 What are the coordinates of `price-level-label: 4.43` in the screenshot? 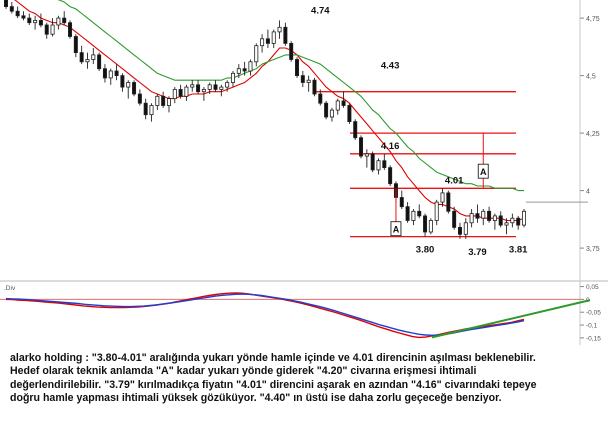 It's located at (390, 66).